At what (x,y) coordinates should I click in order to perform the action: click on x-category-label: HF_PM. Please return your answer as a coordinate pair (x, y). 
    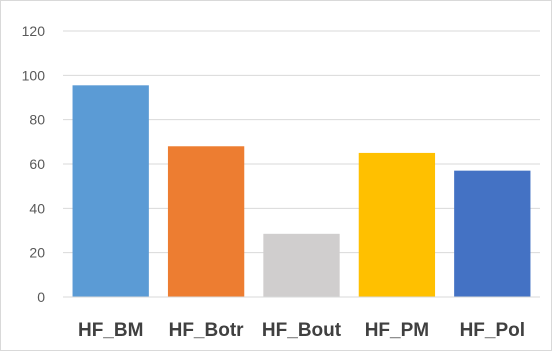
    Looking at the image, I should click on (397, 330).